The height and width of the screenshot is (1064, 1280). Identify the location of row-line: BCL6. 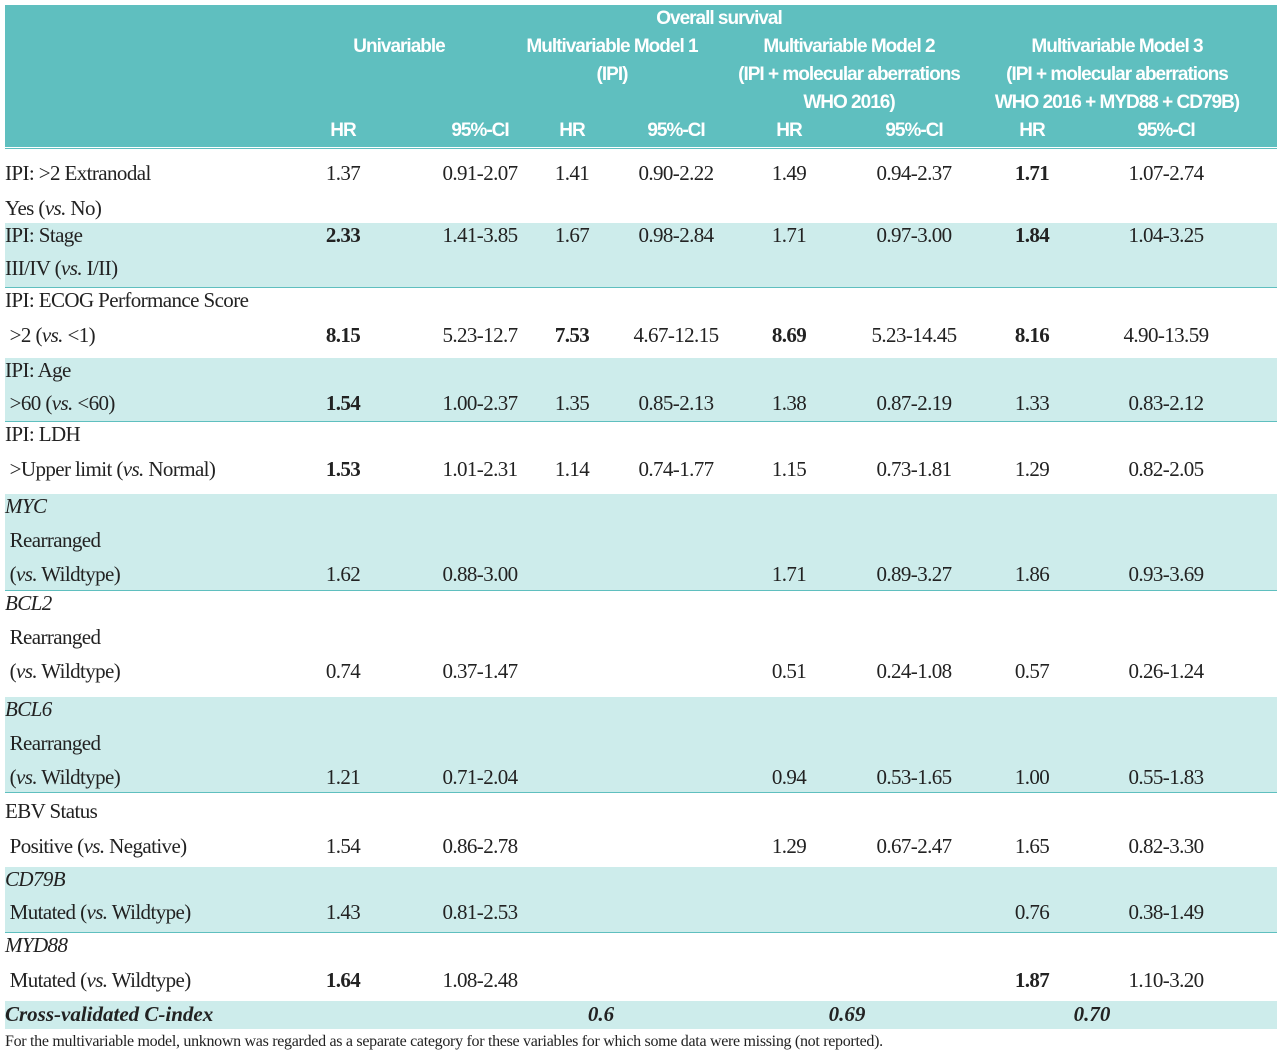
(641, 714).